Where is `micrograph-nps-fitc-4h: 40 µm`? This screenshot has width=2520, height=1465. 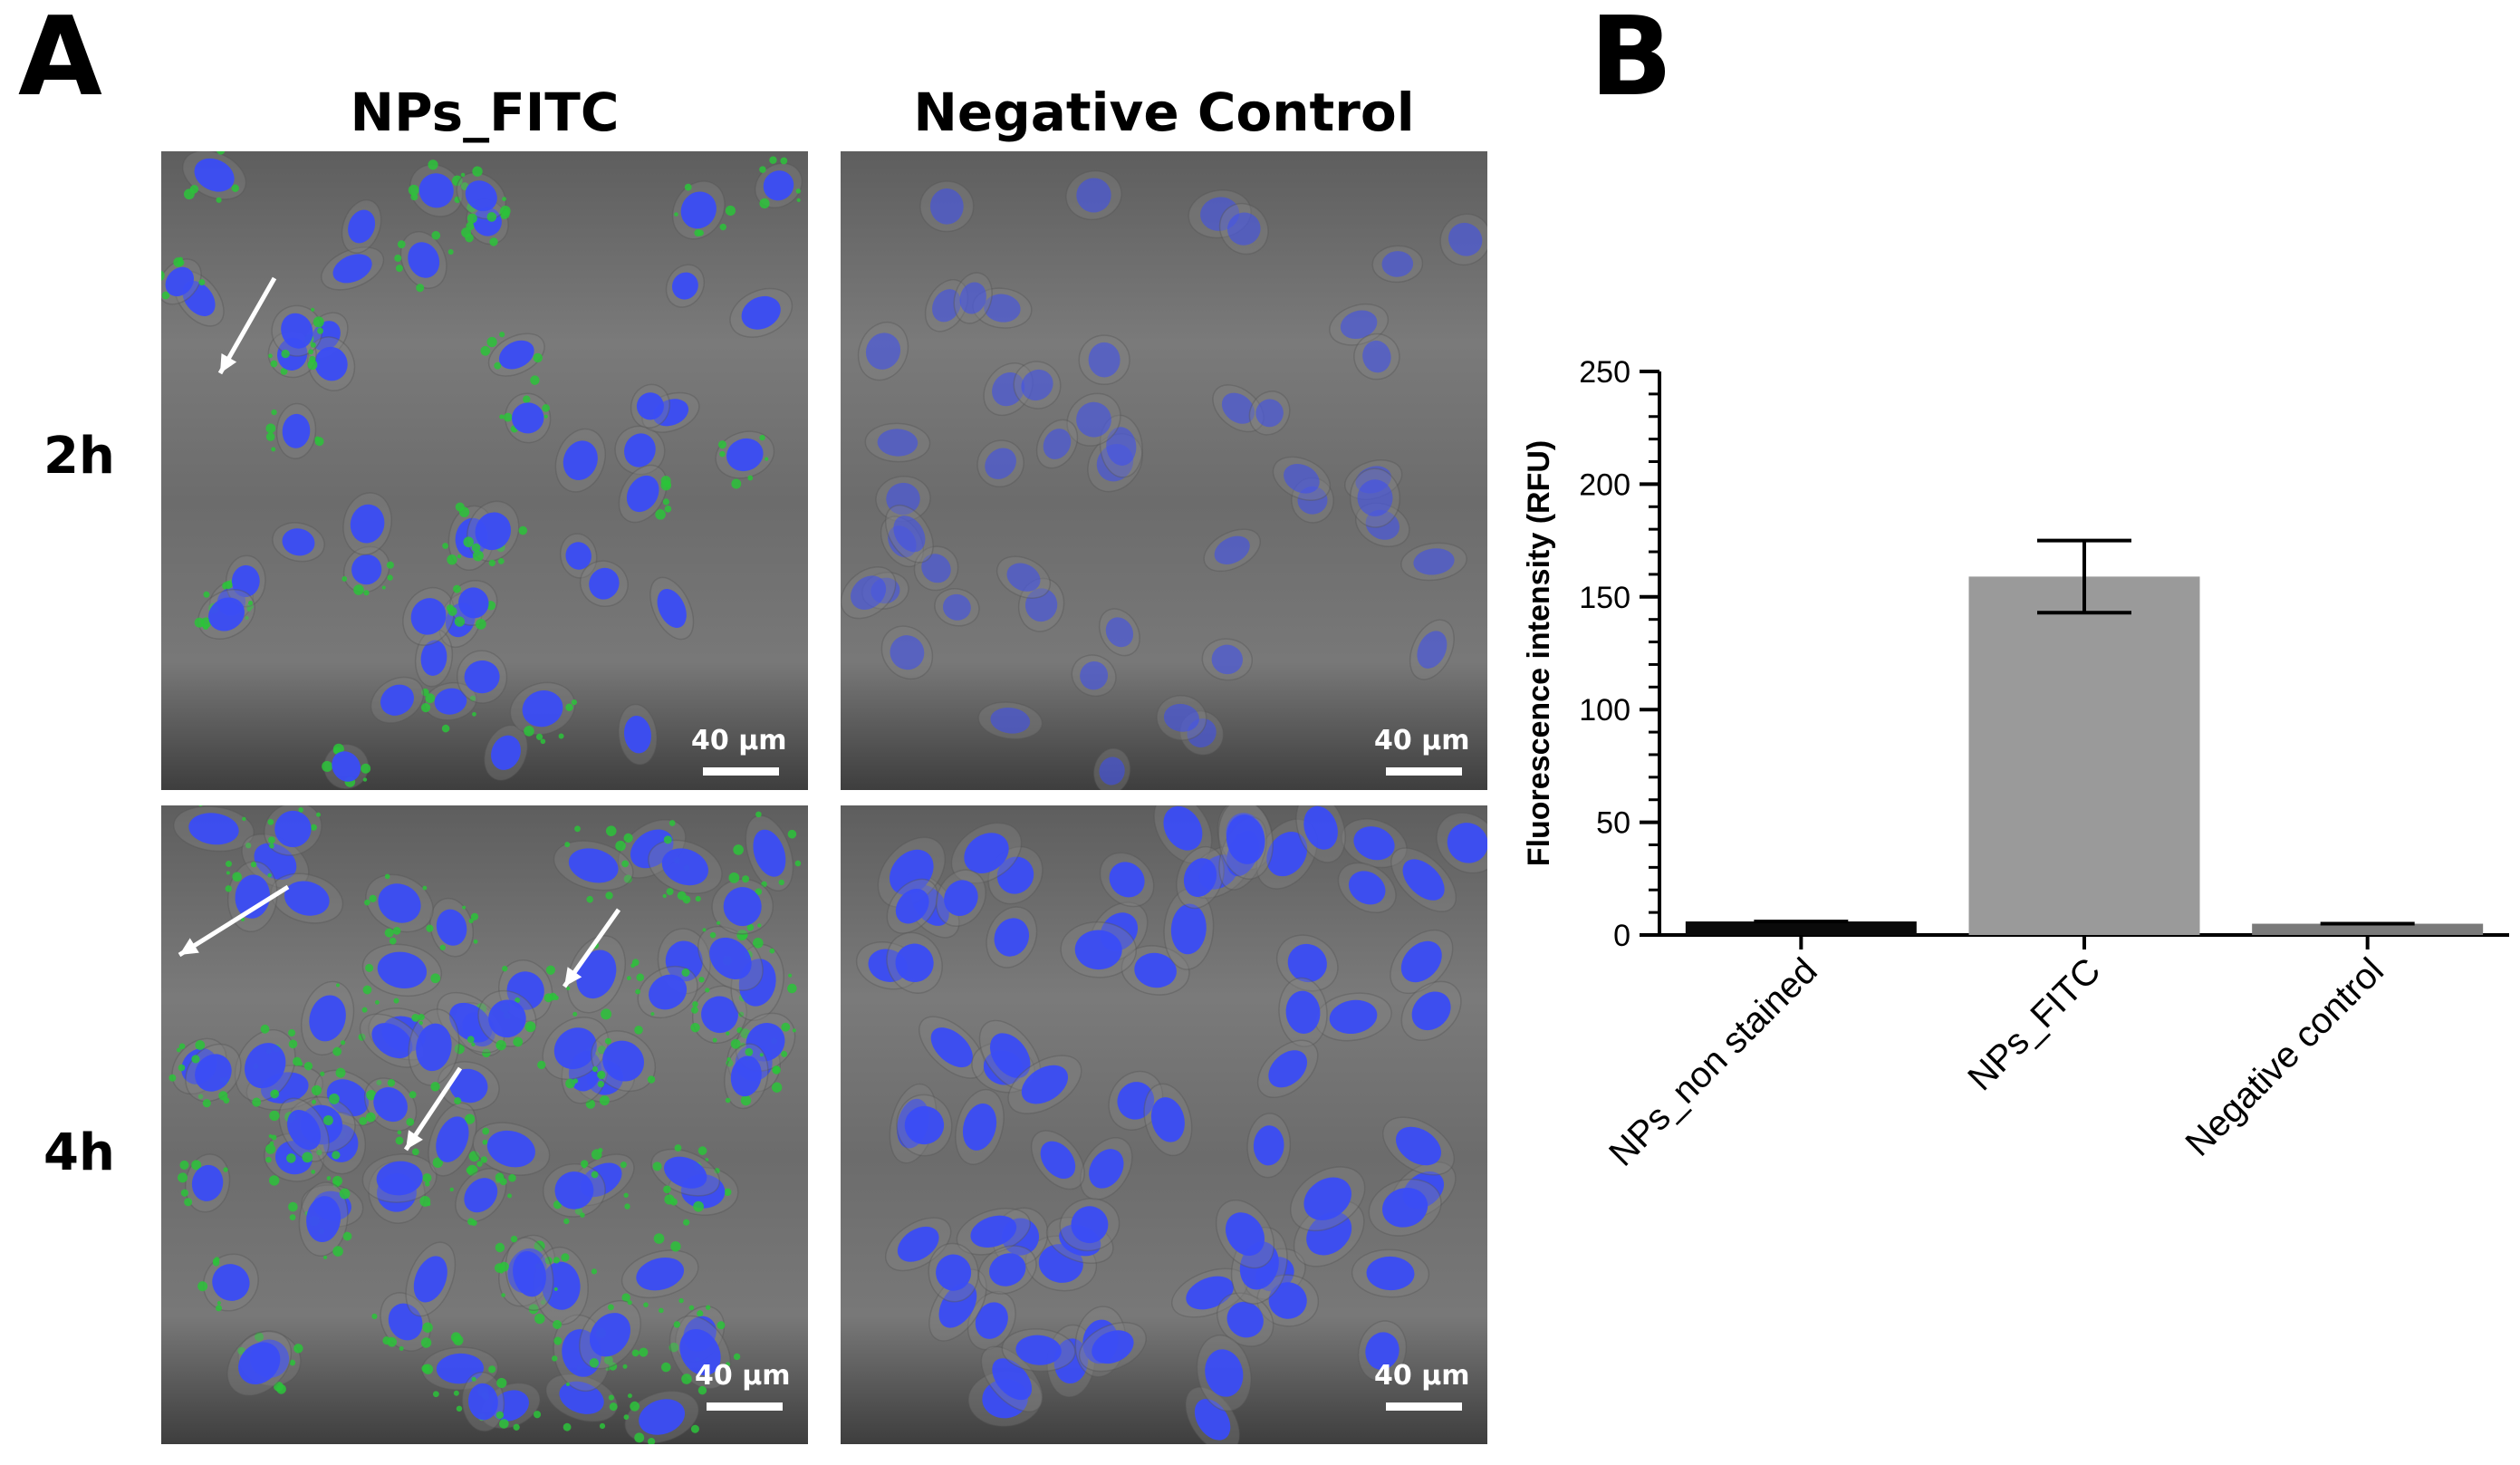
micrograph-nps-fitc-4h: 40 µm is located at coordinates (484, 1124).